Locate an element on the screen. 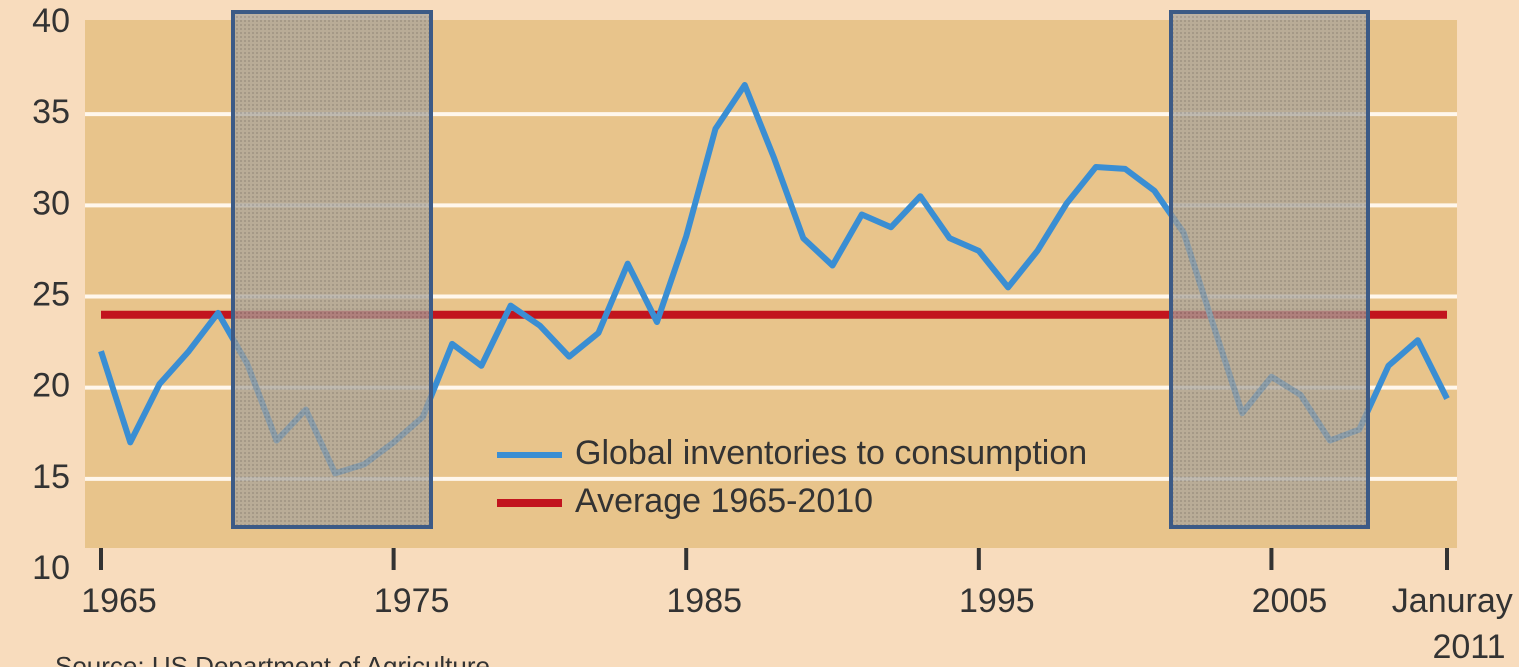 This screenshot has width=1519, height=667. x-tick-label: 1985 is located at coordinates (704, 601).